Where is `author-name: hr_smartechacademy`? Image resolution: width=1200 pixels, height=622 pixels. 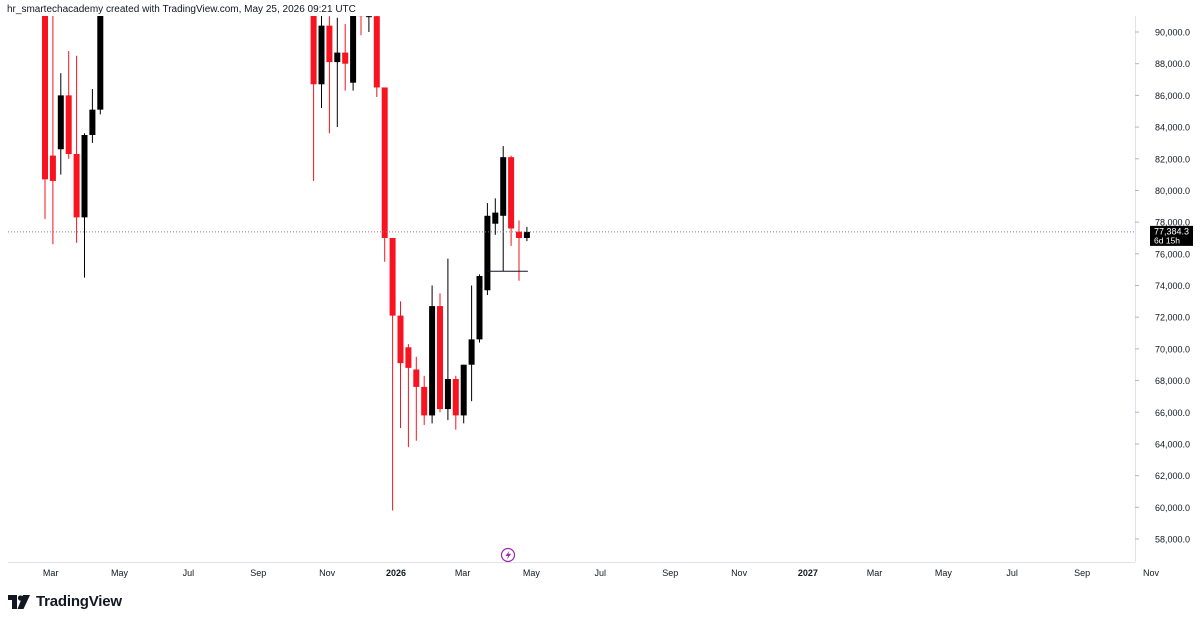
author-name: hr_smartechacademy is located at coordinates (55, 9).